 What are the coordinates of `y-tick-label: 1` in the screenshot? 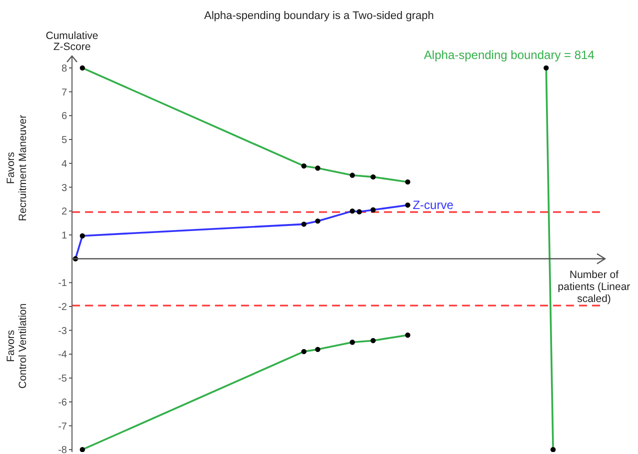 It's located at (64, 236).